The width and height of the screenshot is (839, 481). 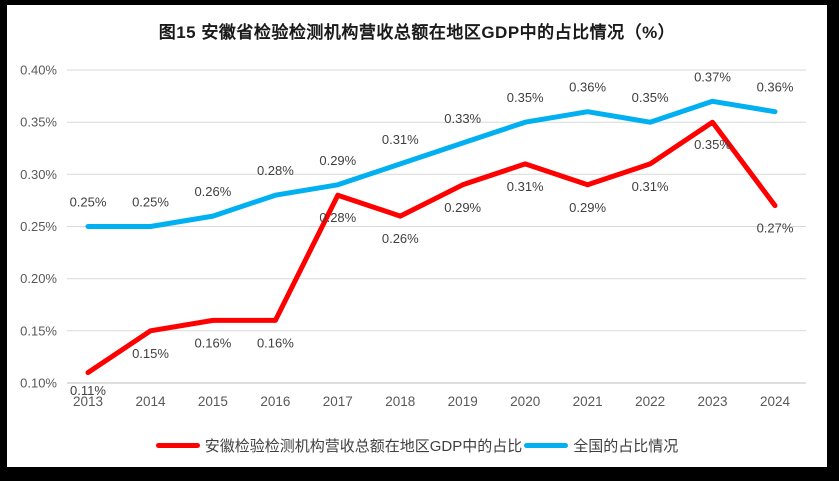 What do you see at coordinates (462, 118) in the screenshot?
I see `data-label: 0.33%` at bounding box center [462, 118].